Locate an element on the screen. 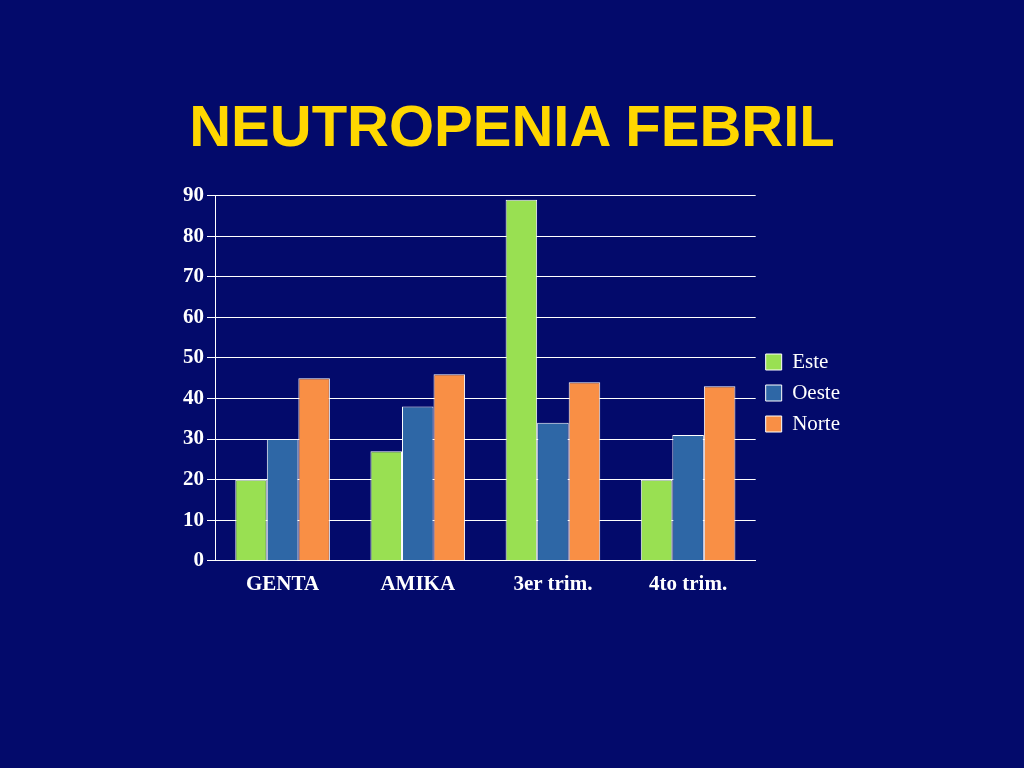  y-tick-label: 90 is located at coordinates (193, 194).